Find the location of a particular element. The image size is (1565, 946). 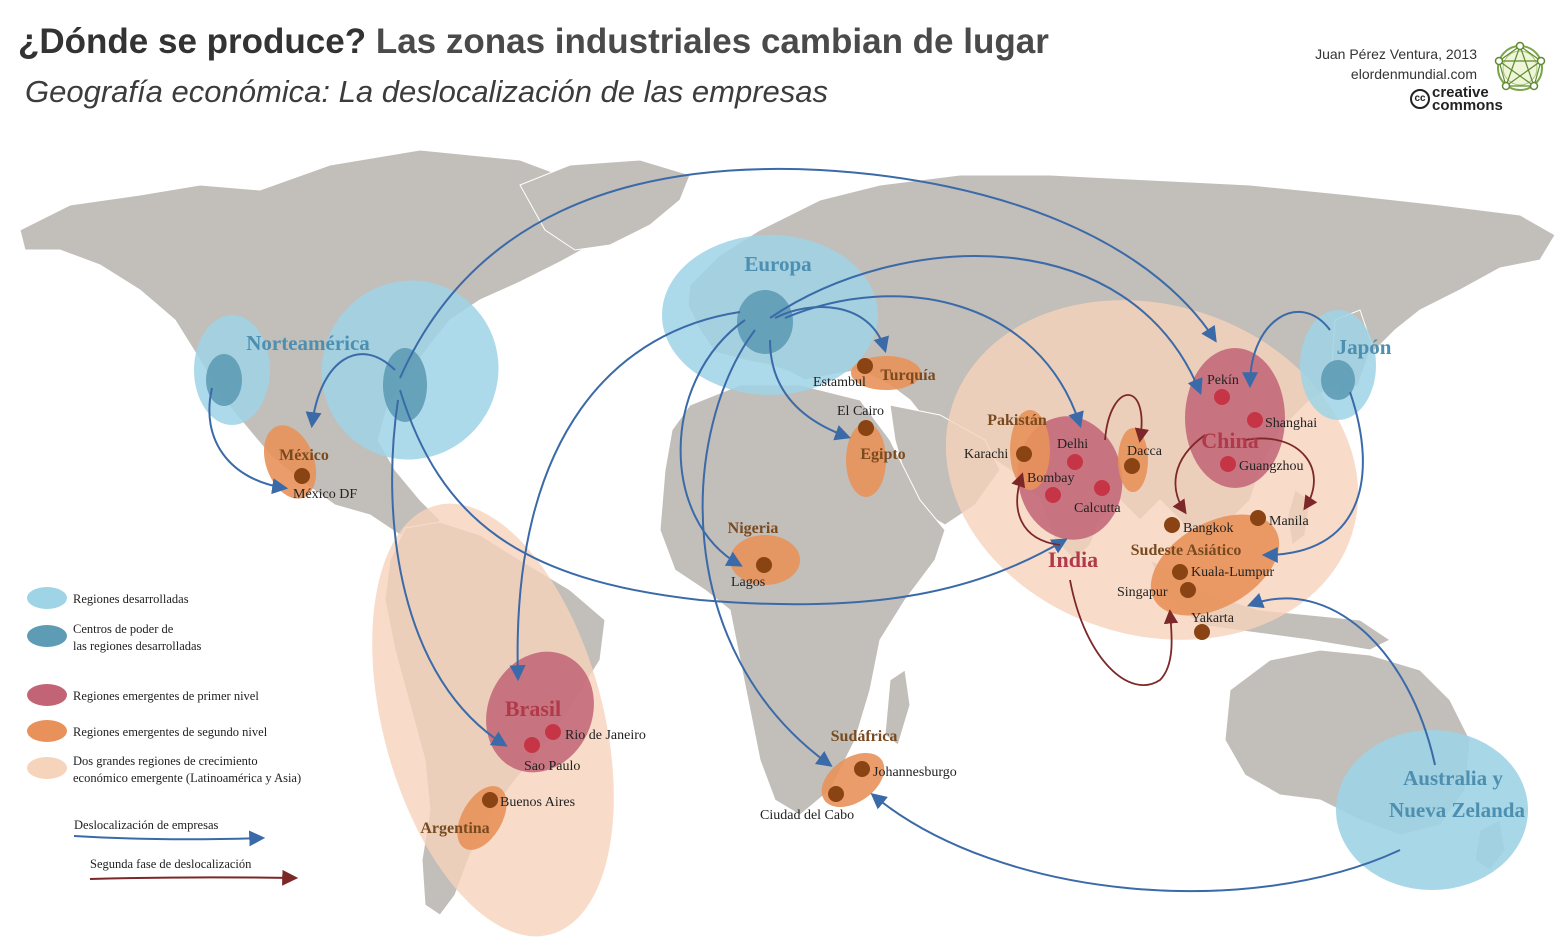

dot-shanghai is located at coordinates (1255, 420).